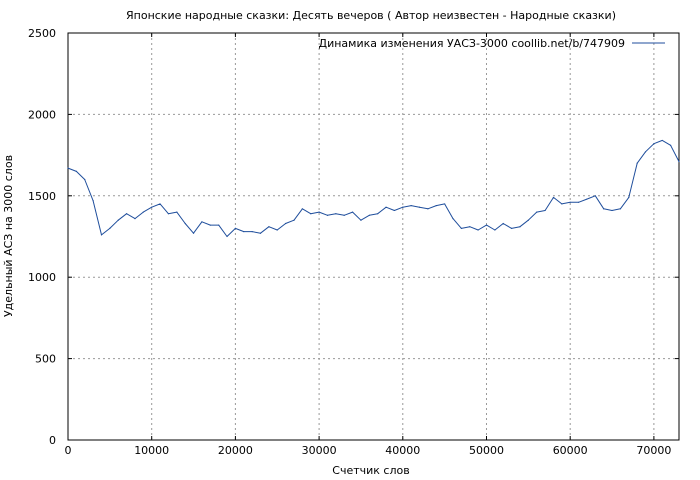 Image resolution: width=700 pixels, height=480 pixels. I want to click on y-tick-label: 2000, so click(42, 114).